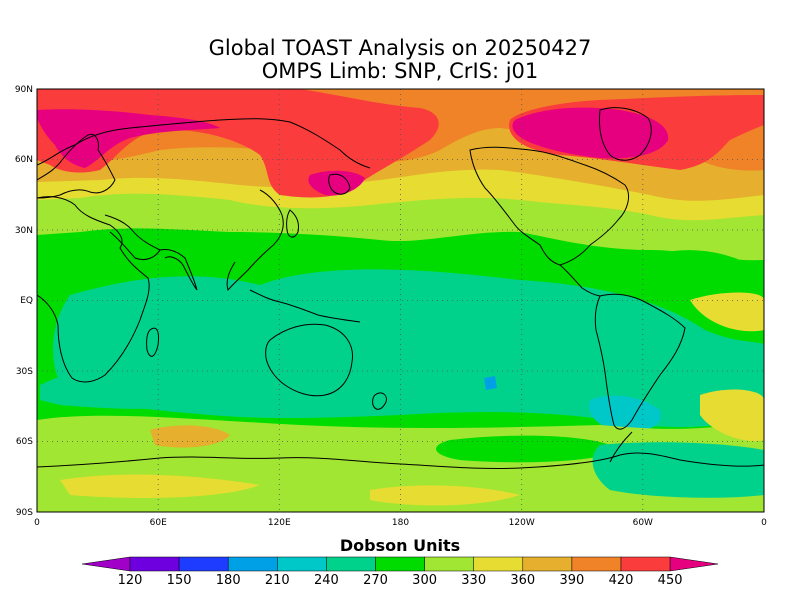  What do you see at coordinates (279, 523) in the screenshot?
I see `lon-tick-120e: 120E` at bounding box center [279, 523].